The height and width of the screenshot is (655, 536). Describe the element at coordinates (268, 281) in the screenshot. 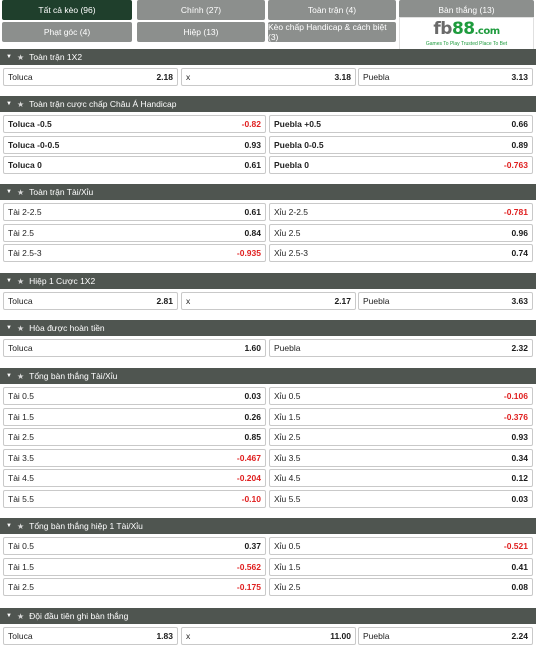

I see `section-header: ▼ ★ Hiệp 1 Cược 1X2` at that location.